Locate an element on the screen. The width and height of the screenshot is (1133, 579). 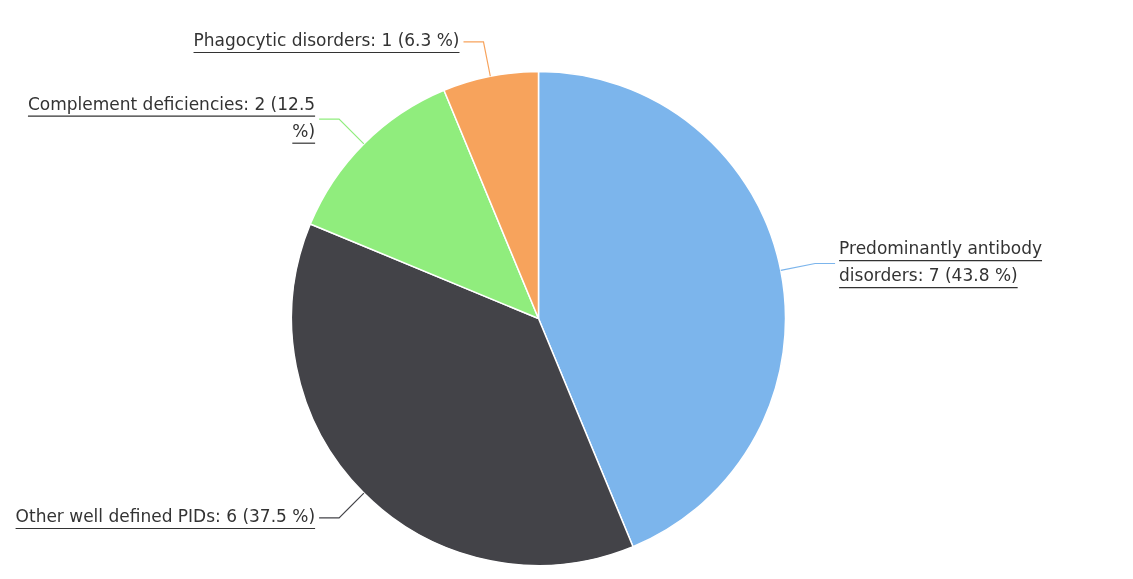
slice-label: Complement deficiencies: 2 (12.5 %) is located at coordinates (171, 118).